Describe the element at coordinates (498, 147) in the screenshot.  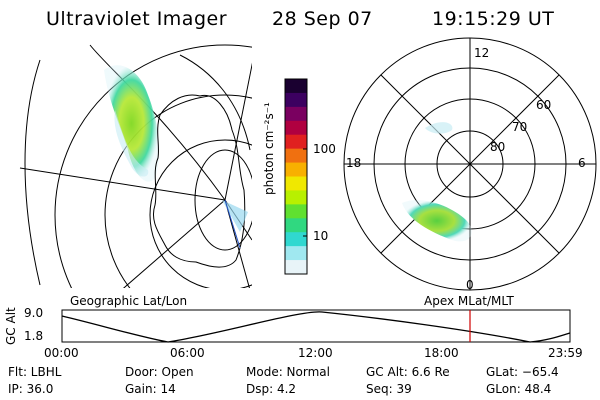
I see `mlat-label-80: 80` at that location.